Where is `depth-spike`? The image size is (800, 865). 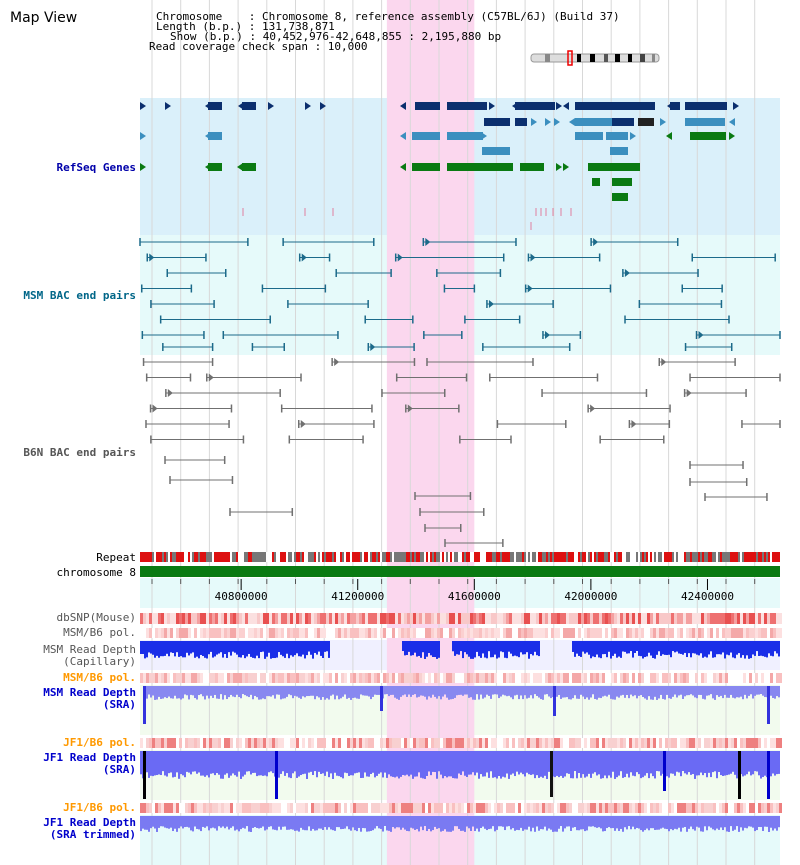
depth-spike is located at coordinates (551, 774).